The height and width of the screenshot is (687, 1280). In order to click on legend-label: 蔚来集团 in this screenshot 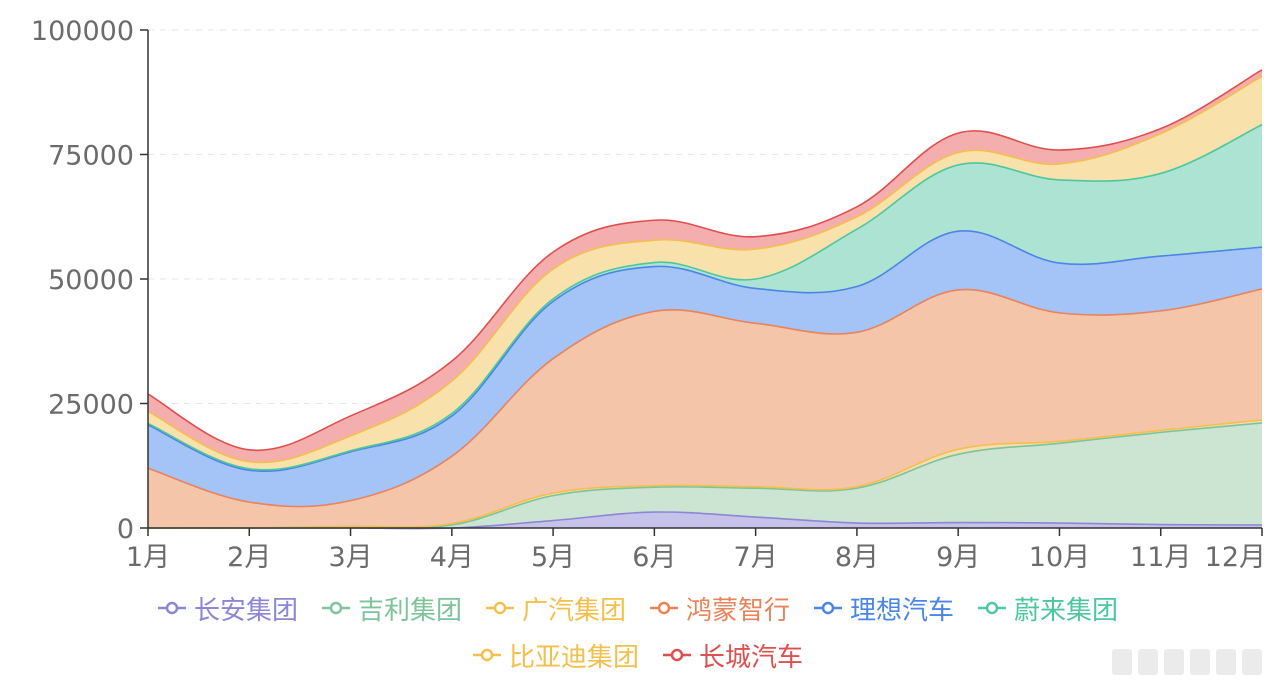, I will do `click(1066, 611)`.